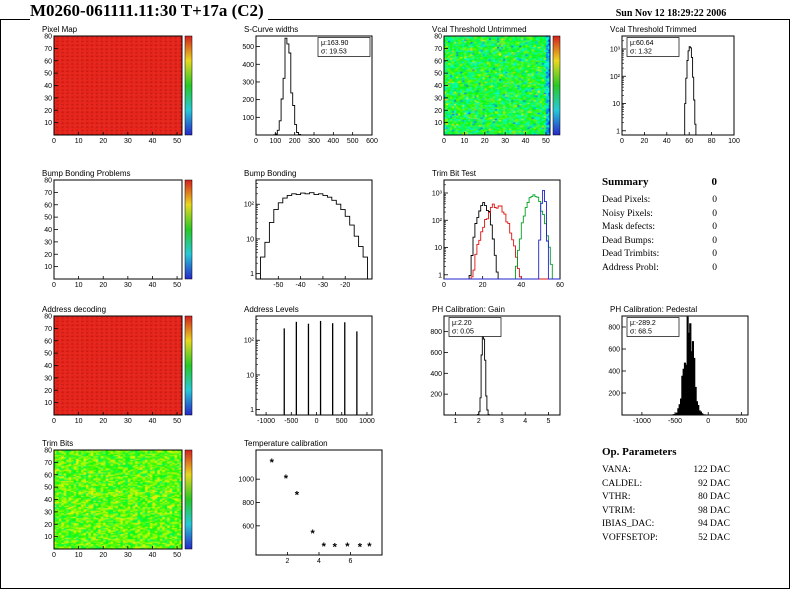  I want to click on vcal-untrimmed-map, so click(497, 85).